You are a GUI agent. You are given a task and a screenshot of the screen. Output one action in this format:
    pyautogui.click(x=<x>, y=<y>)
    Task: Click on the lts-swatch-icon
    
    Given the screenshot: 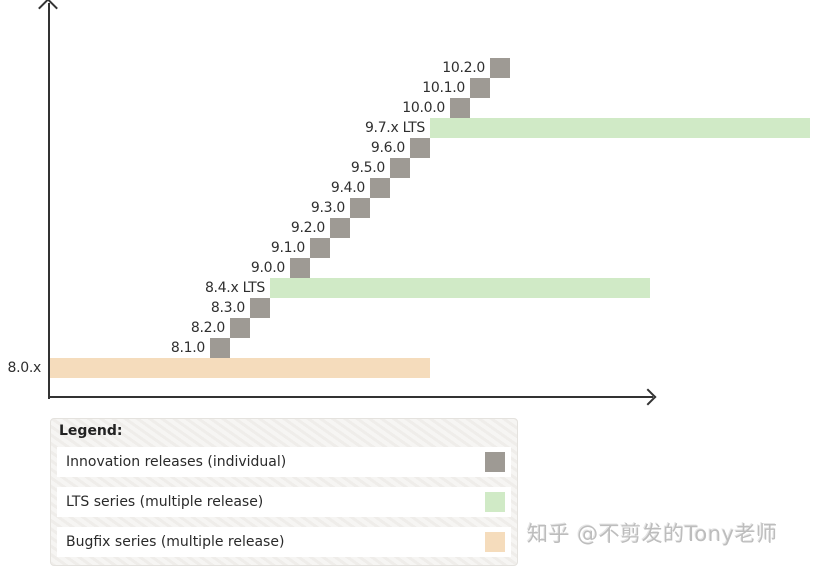 What is the action you would take?
    pyautogui.click(x=495, y=502)
    